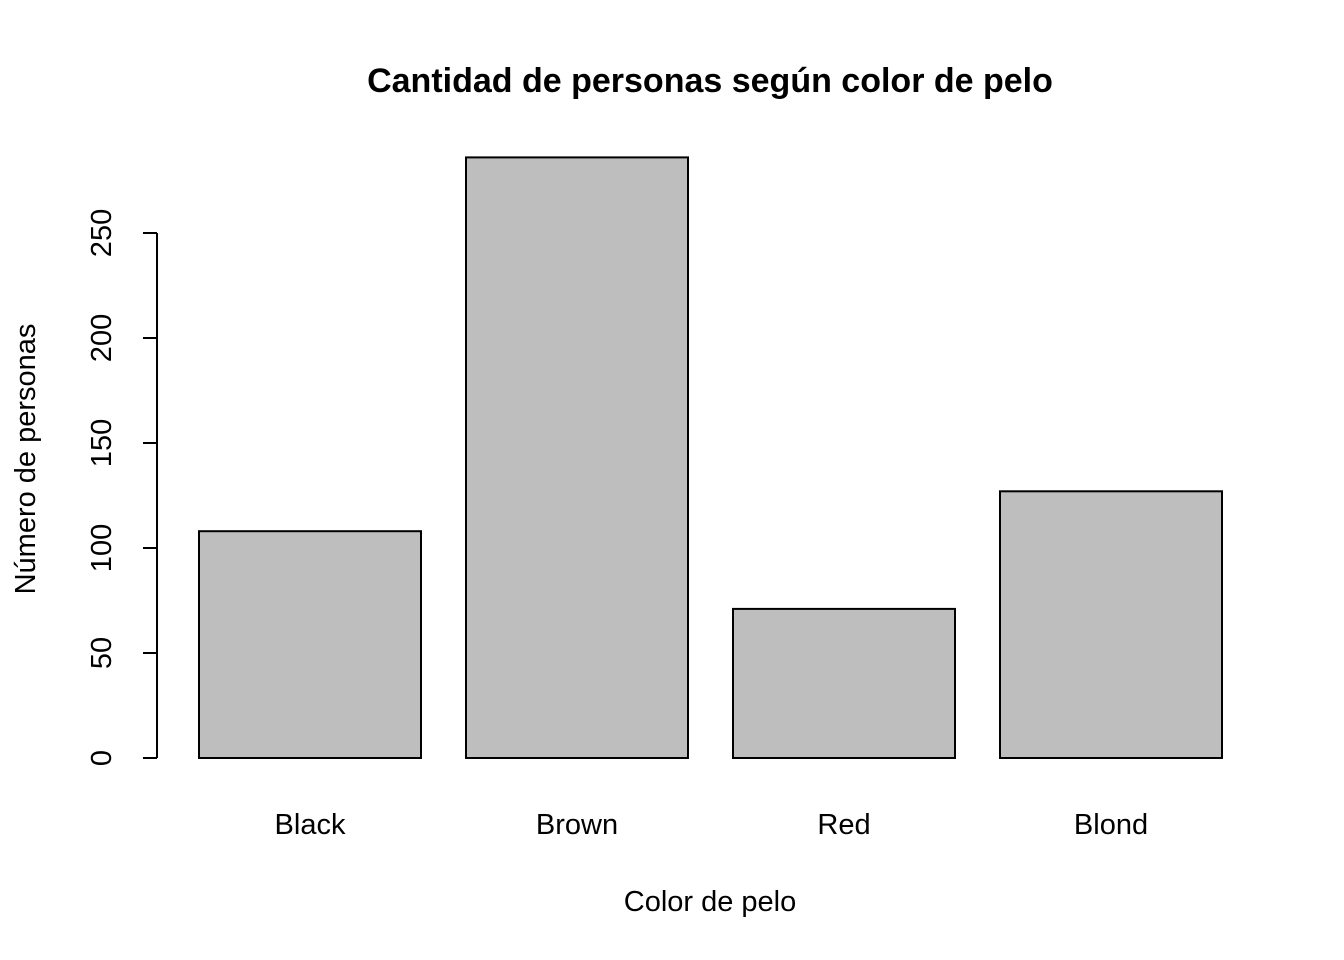 The height and width of the screenshot is (960, 1344). I want to click on bar-red, so click(844, 683).